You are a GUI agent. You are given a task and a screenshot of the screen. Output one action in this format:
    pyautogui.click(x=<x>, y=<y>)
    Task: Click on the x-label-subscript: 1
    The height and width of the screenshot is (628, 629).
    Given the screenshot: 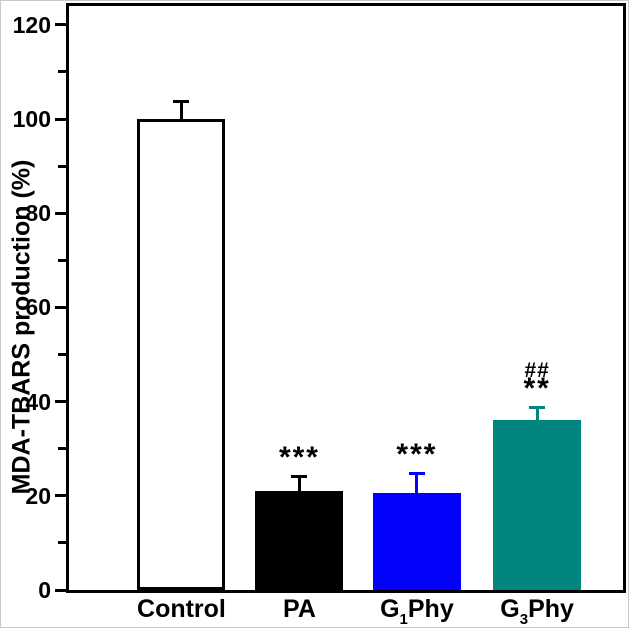 What is the action you would take?
    pyautogui.click(x=403, y=619)
    